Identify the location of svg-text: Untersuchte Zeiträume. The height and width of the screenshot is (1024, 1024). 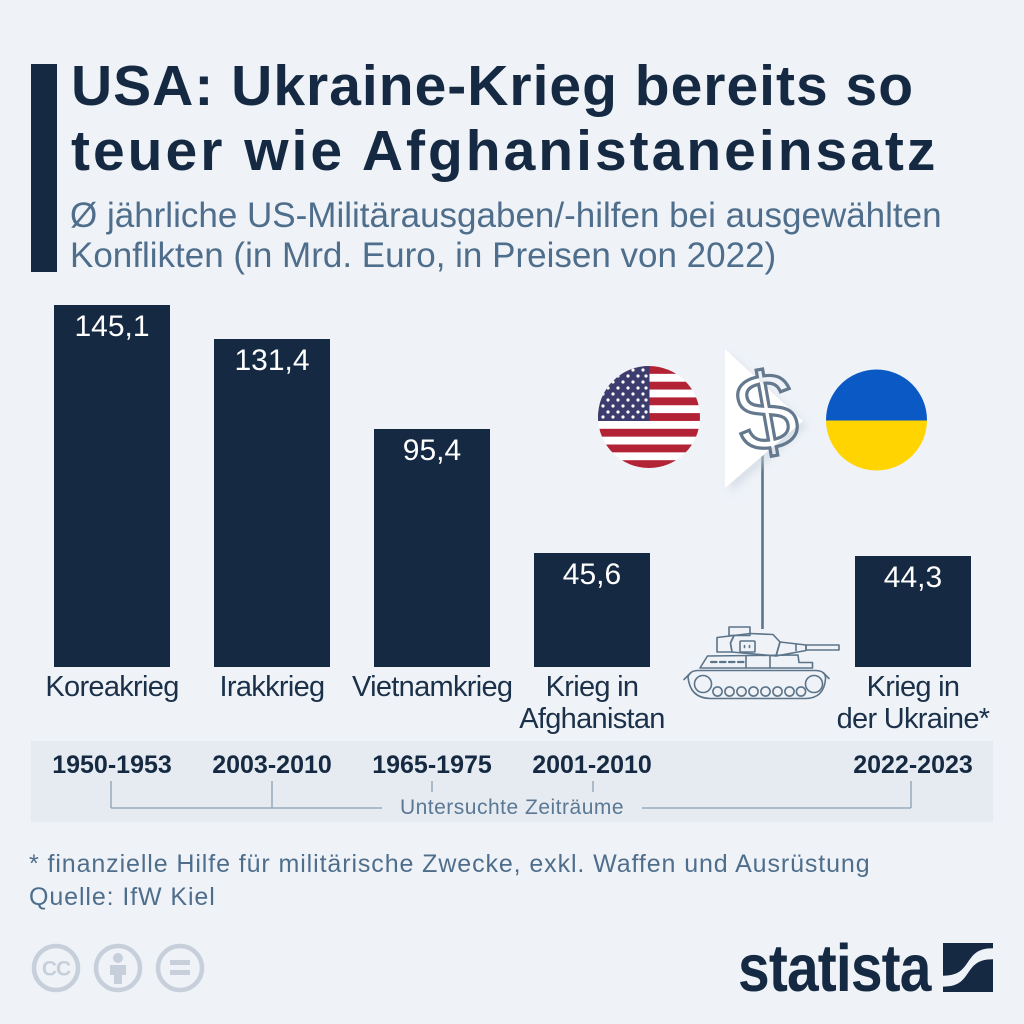
(512, 807).